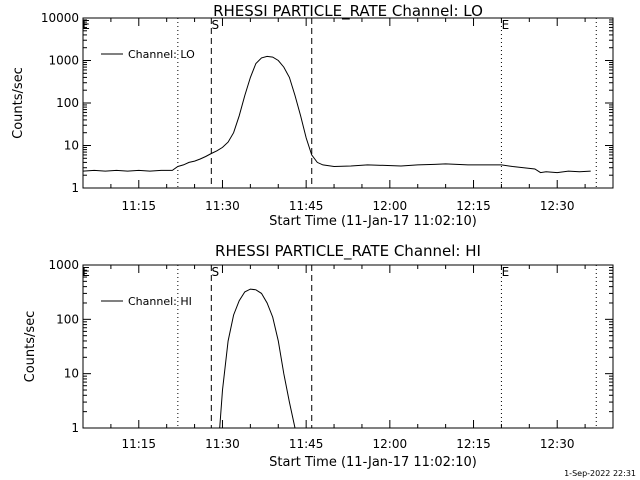 The image size is (640, 480). I want to click on chart-title: RHESSI PARTICLE_RATE Channel: LO, so click(348, 11).